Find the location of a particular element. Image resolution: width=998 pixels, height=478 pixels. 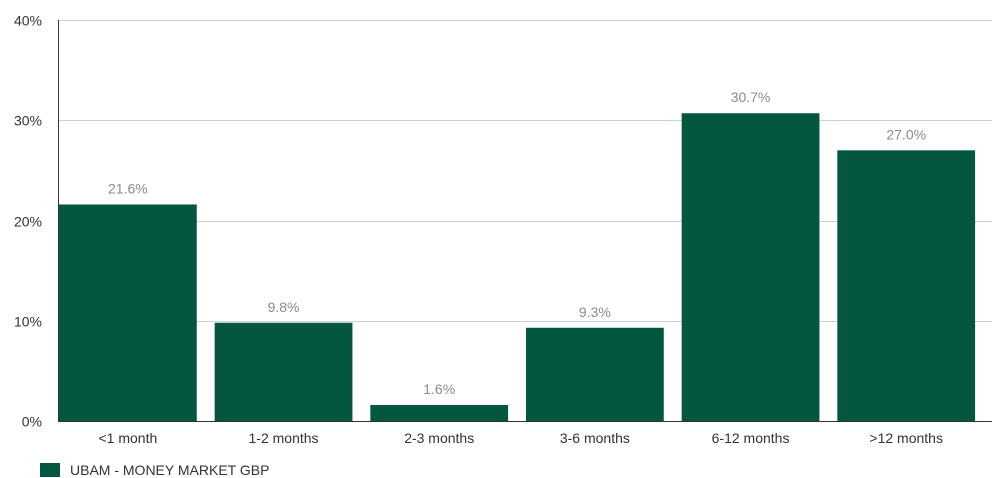

x-tick-label: 3-6 months is located at coordinates (595, 438).